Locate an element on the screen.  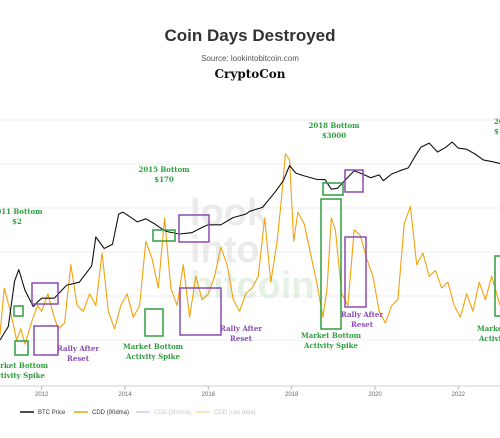
watermark-line-3: bitcoin is located at coordinates (252, 286).